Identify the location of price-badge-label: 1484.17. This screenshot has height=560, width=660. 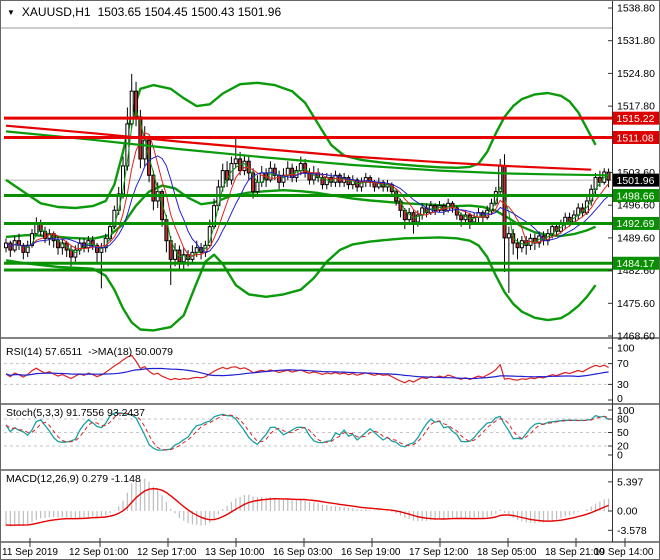
(636, 264).